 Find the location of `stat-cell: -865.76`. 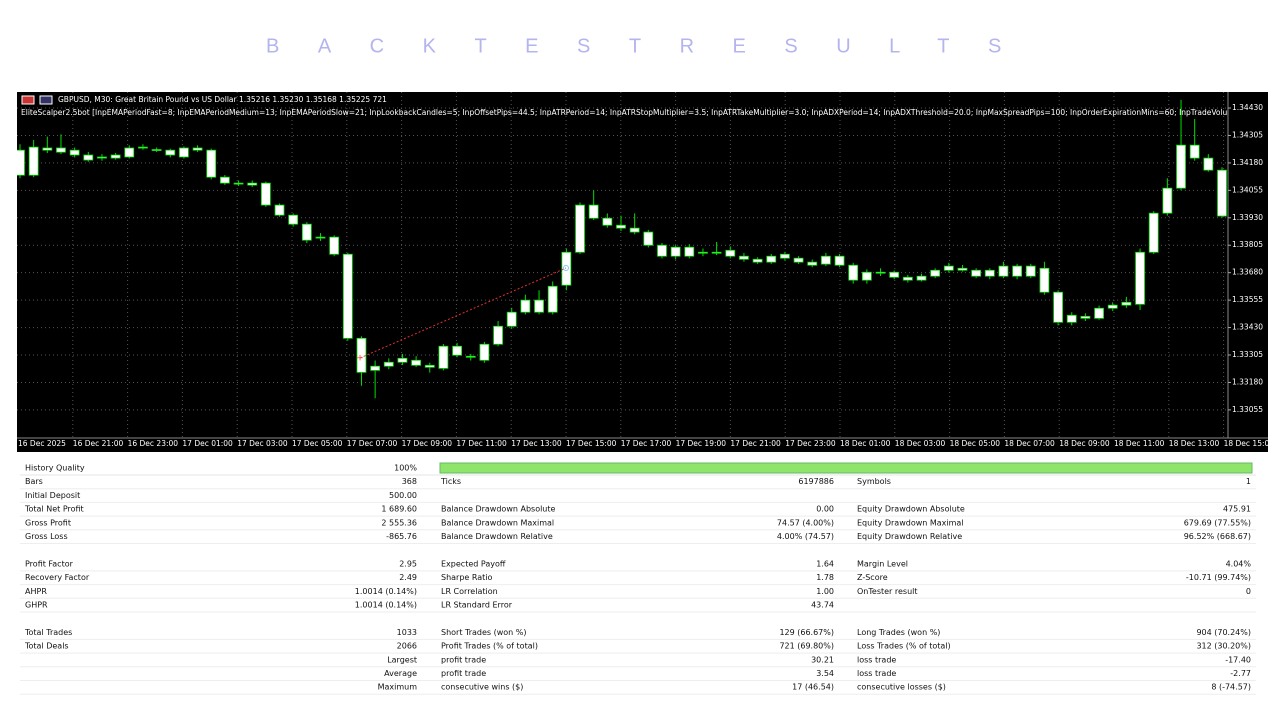

stat-cell: -865.76 is located at coordinates (401, 536).